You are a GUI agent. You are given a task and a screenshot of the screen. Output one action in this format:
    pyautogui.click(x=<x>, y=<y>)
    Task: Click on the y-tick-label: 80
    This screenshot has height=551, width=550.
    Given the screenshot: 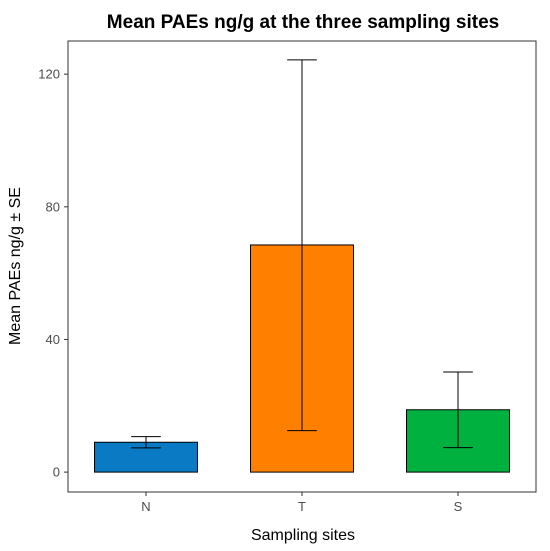 What is the action you would take?
    pyautogui.click(x=53, y=206)
    